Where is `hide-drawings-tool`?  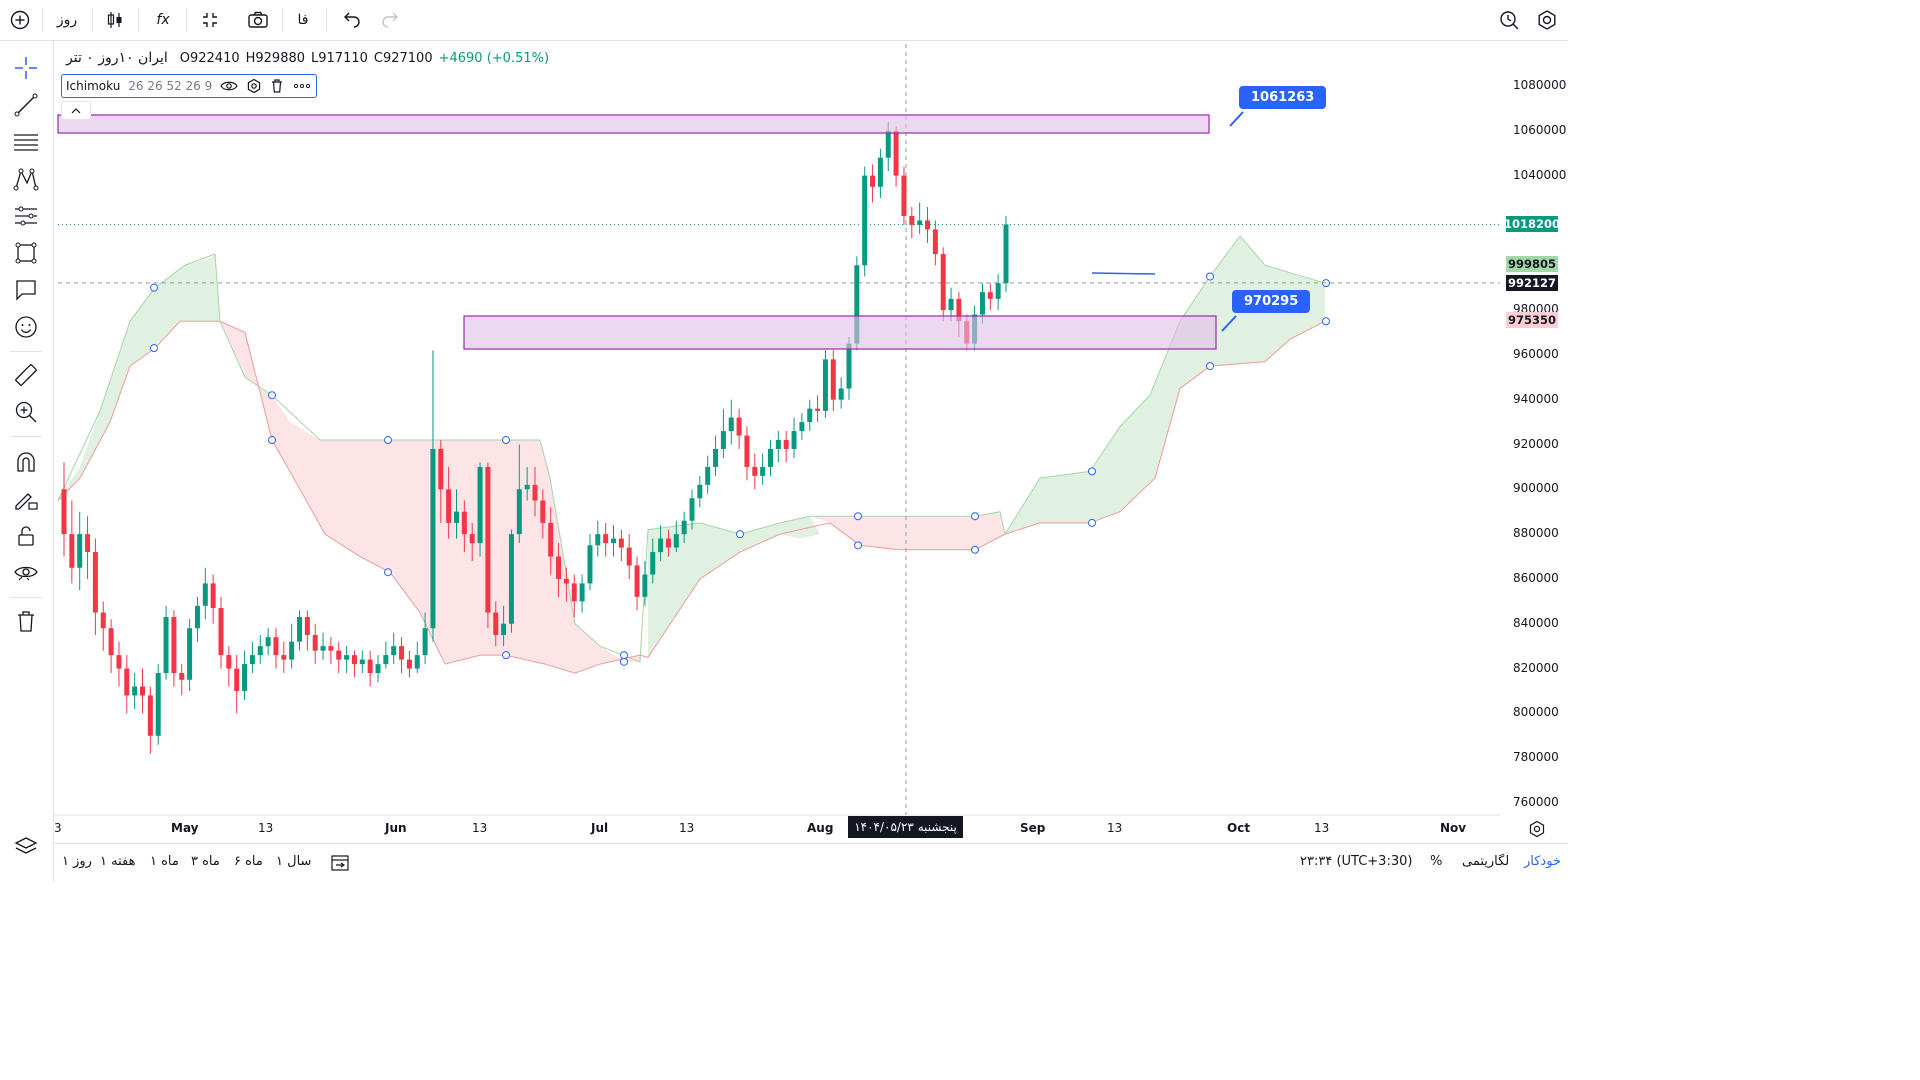
hide-drawings-tool is located at coordinates (26, 573).